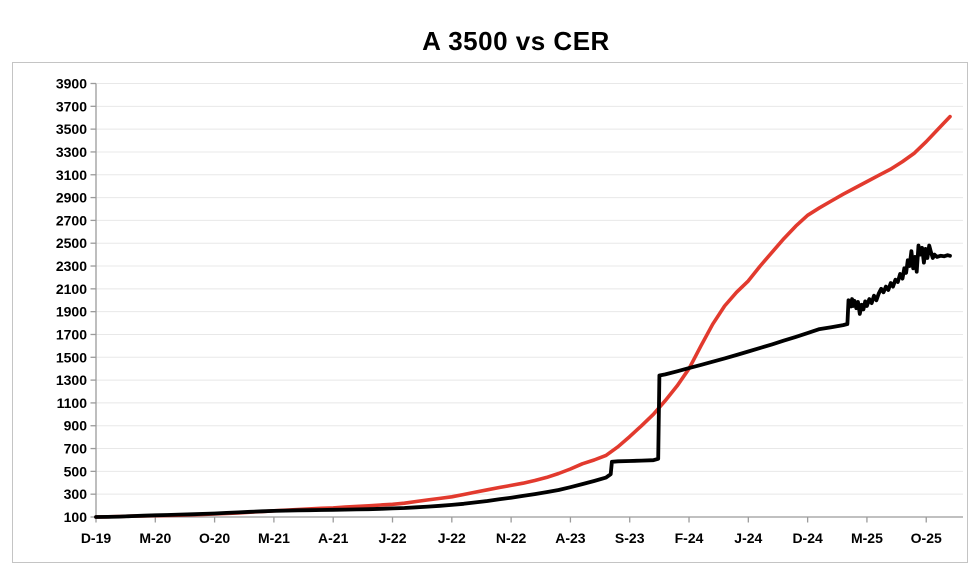  What do you see at coordinates (333, 538) in the screenshot?
I see `x-axis-label: A-21` at bounding box center [333, 538].